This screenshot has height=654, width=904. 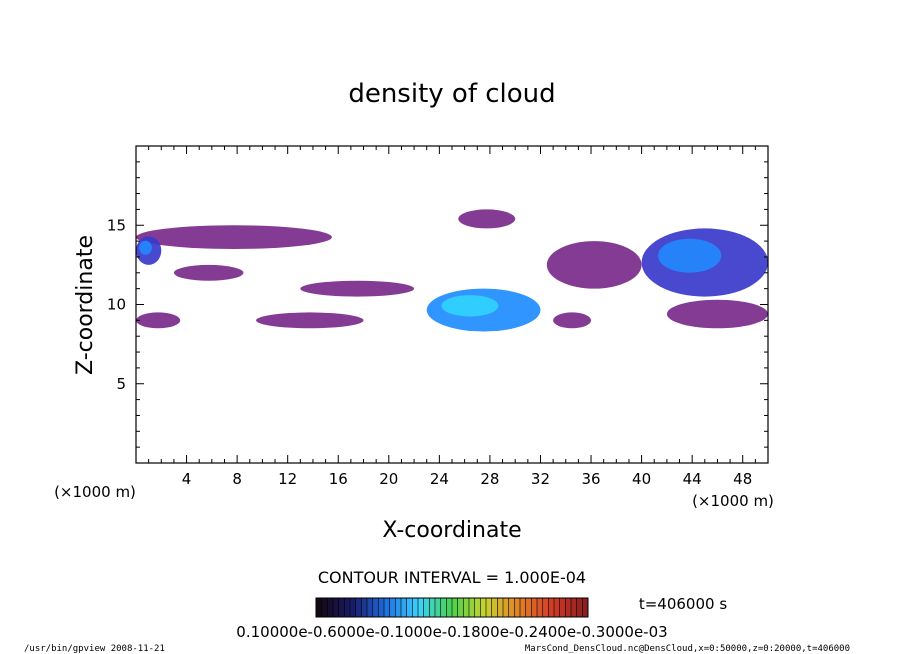 What do you see at coordinates (540, 479) in the screenshot?
I see `x-tick-label: 32` at bounding box center [540, 479].